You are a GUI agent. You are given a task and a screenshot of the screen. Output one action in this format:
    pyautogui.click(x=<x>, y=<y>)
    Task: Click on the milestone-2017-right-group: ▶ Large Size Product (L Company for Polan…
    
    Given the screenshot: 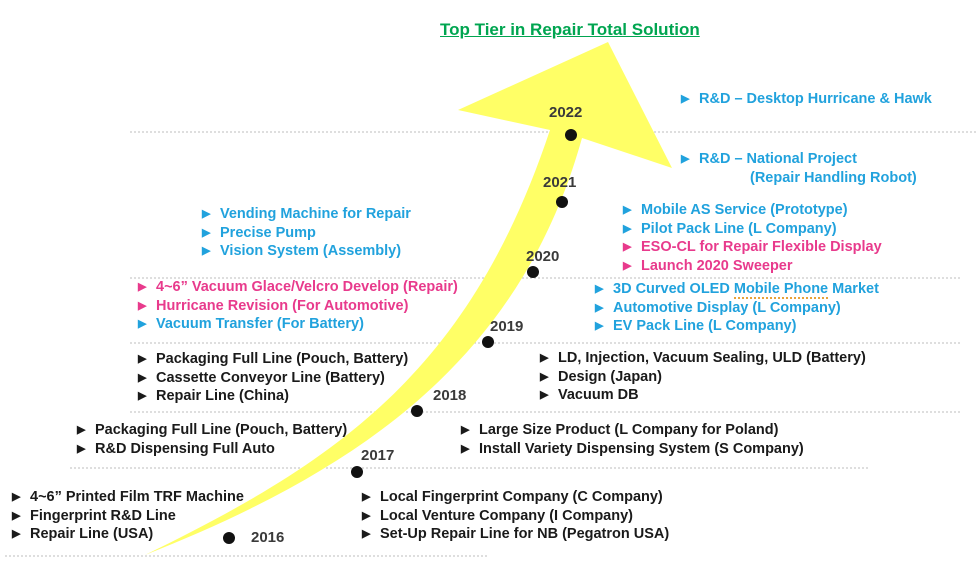 What is the action you would take?
    pyautogui.click(x=632, y=439)
    